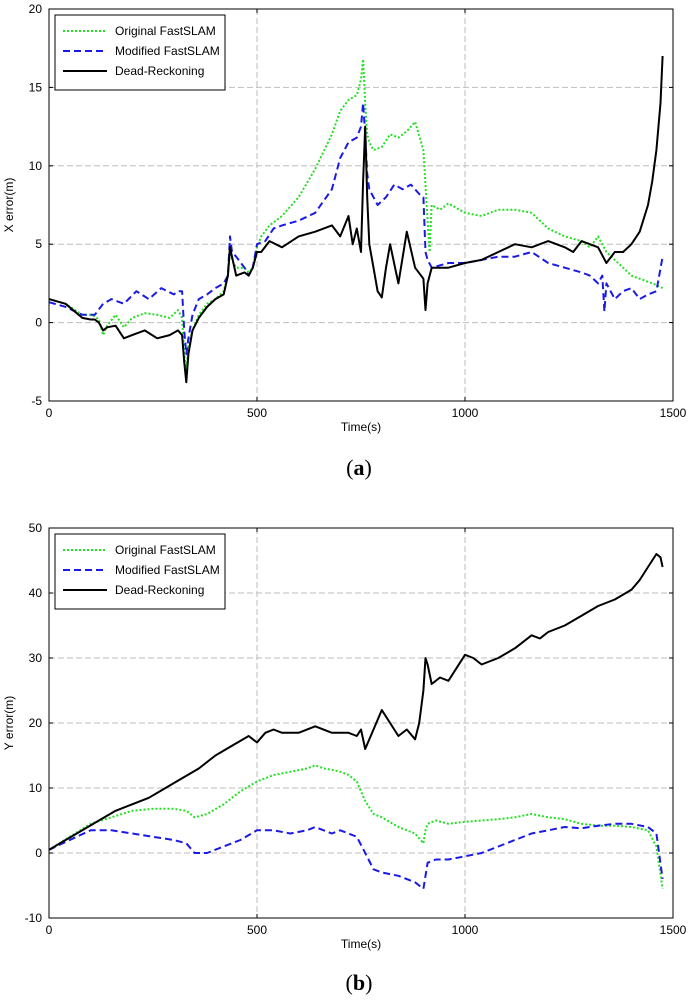  I want to click on y-tick-label: 50, so click(36, 528).